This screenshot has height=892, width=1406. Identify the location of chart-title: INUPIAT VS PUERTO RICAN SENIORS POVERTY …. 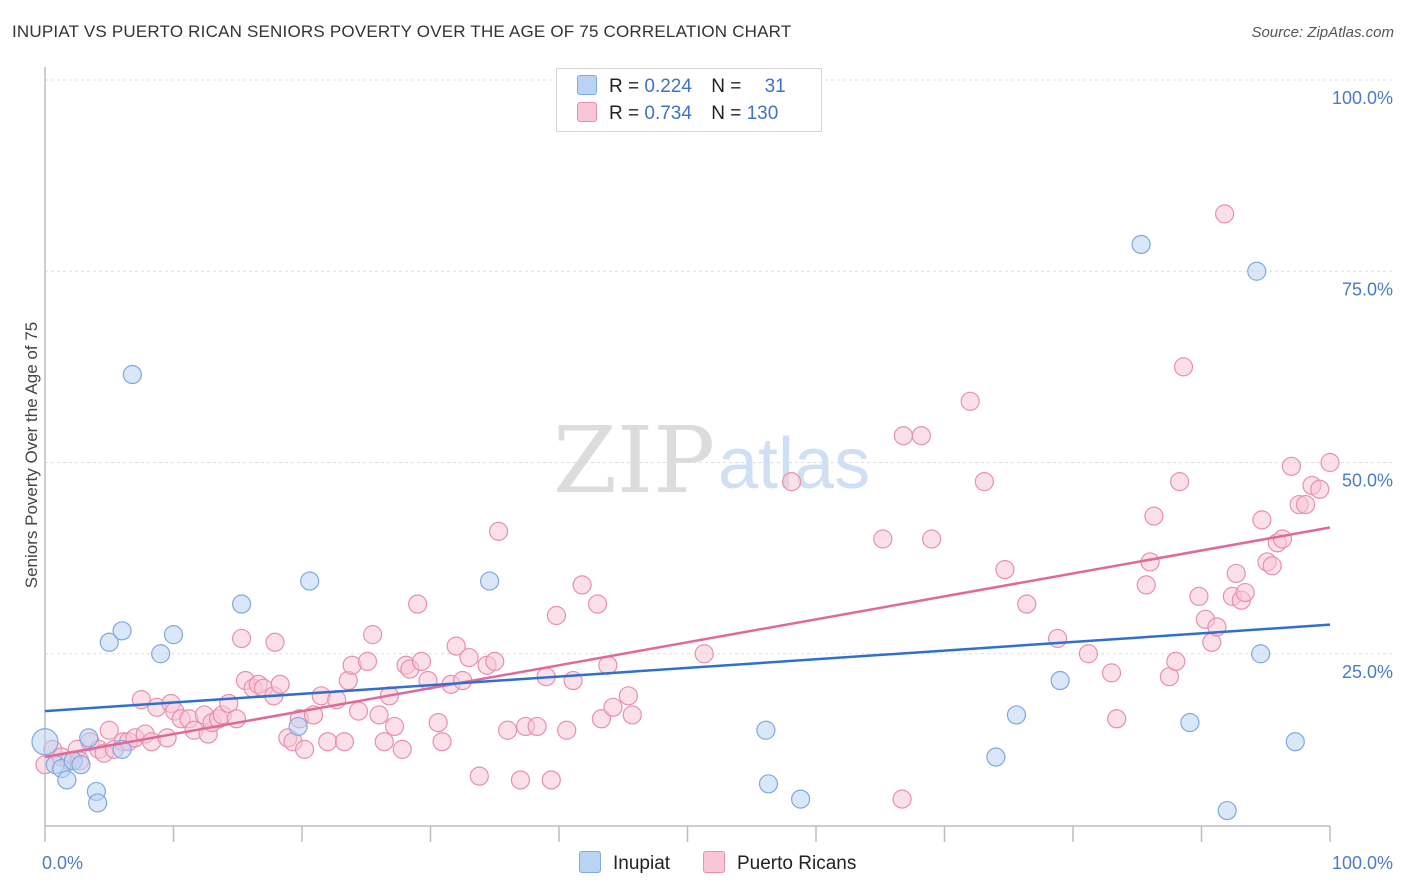
(402, 31).